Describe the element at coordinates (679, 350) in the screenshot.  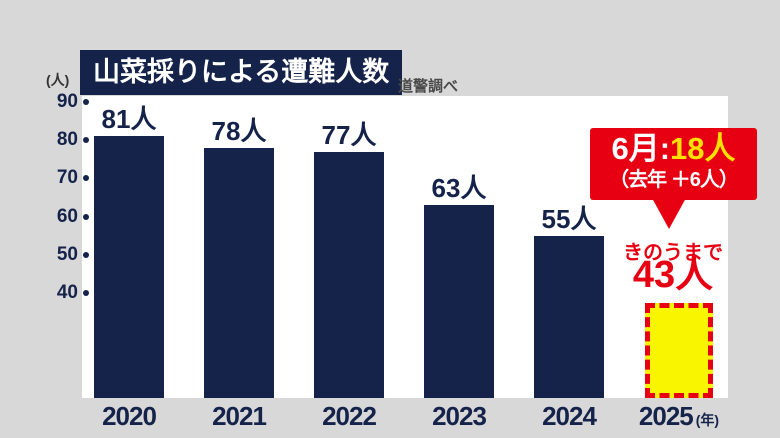
I see `bar-2025-highlight` at that location.